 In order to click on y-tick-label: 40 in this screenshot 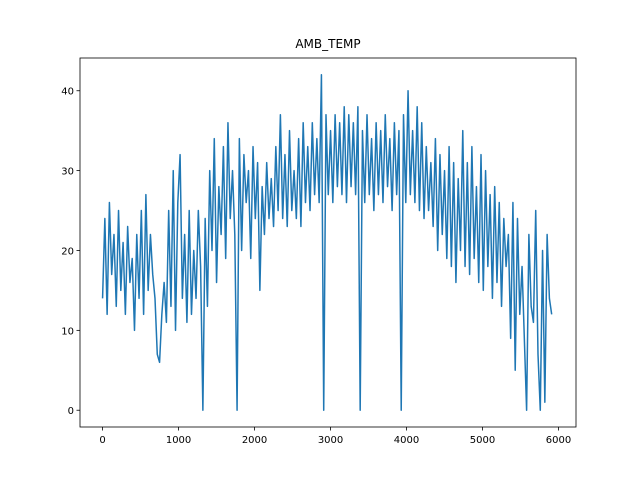, I will do `click(67, 92)`.